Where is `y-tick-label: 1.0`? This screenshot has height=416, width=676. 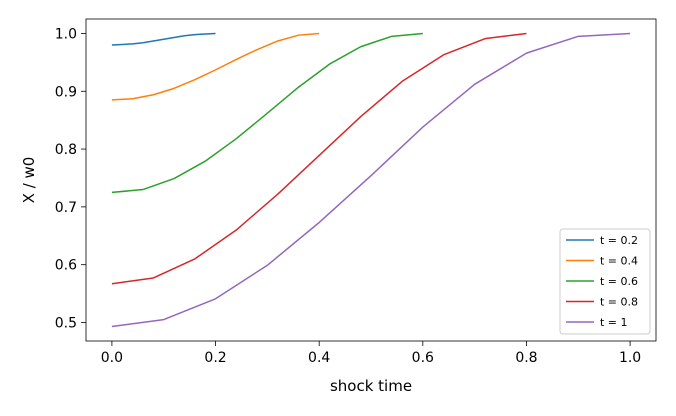 y-tick-label: 1.0 is located at coordinates (66, 34).